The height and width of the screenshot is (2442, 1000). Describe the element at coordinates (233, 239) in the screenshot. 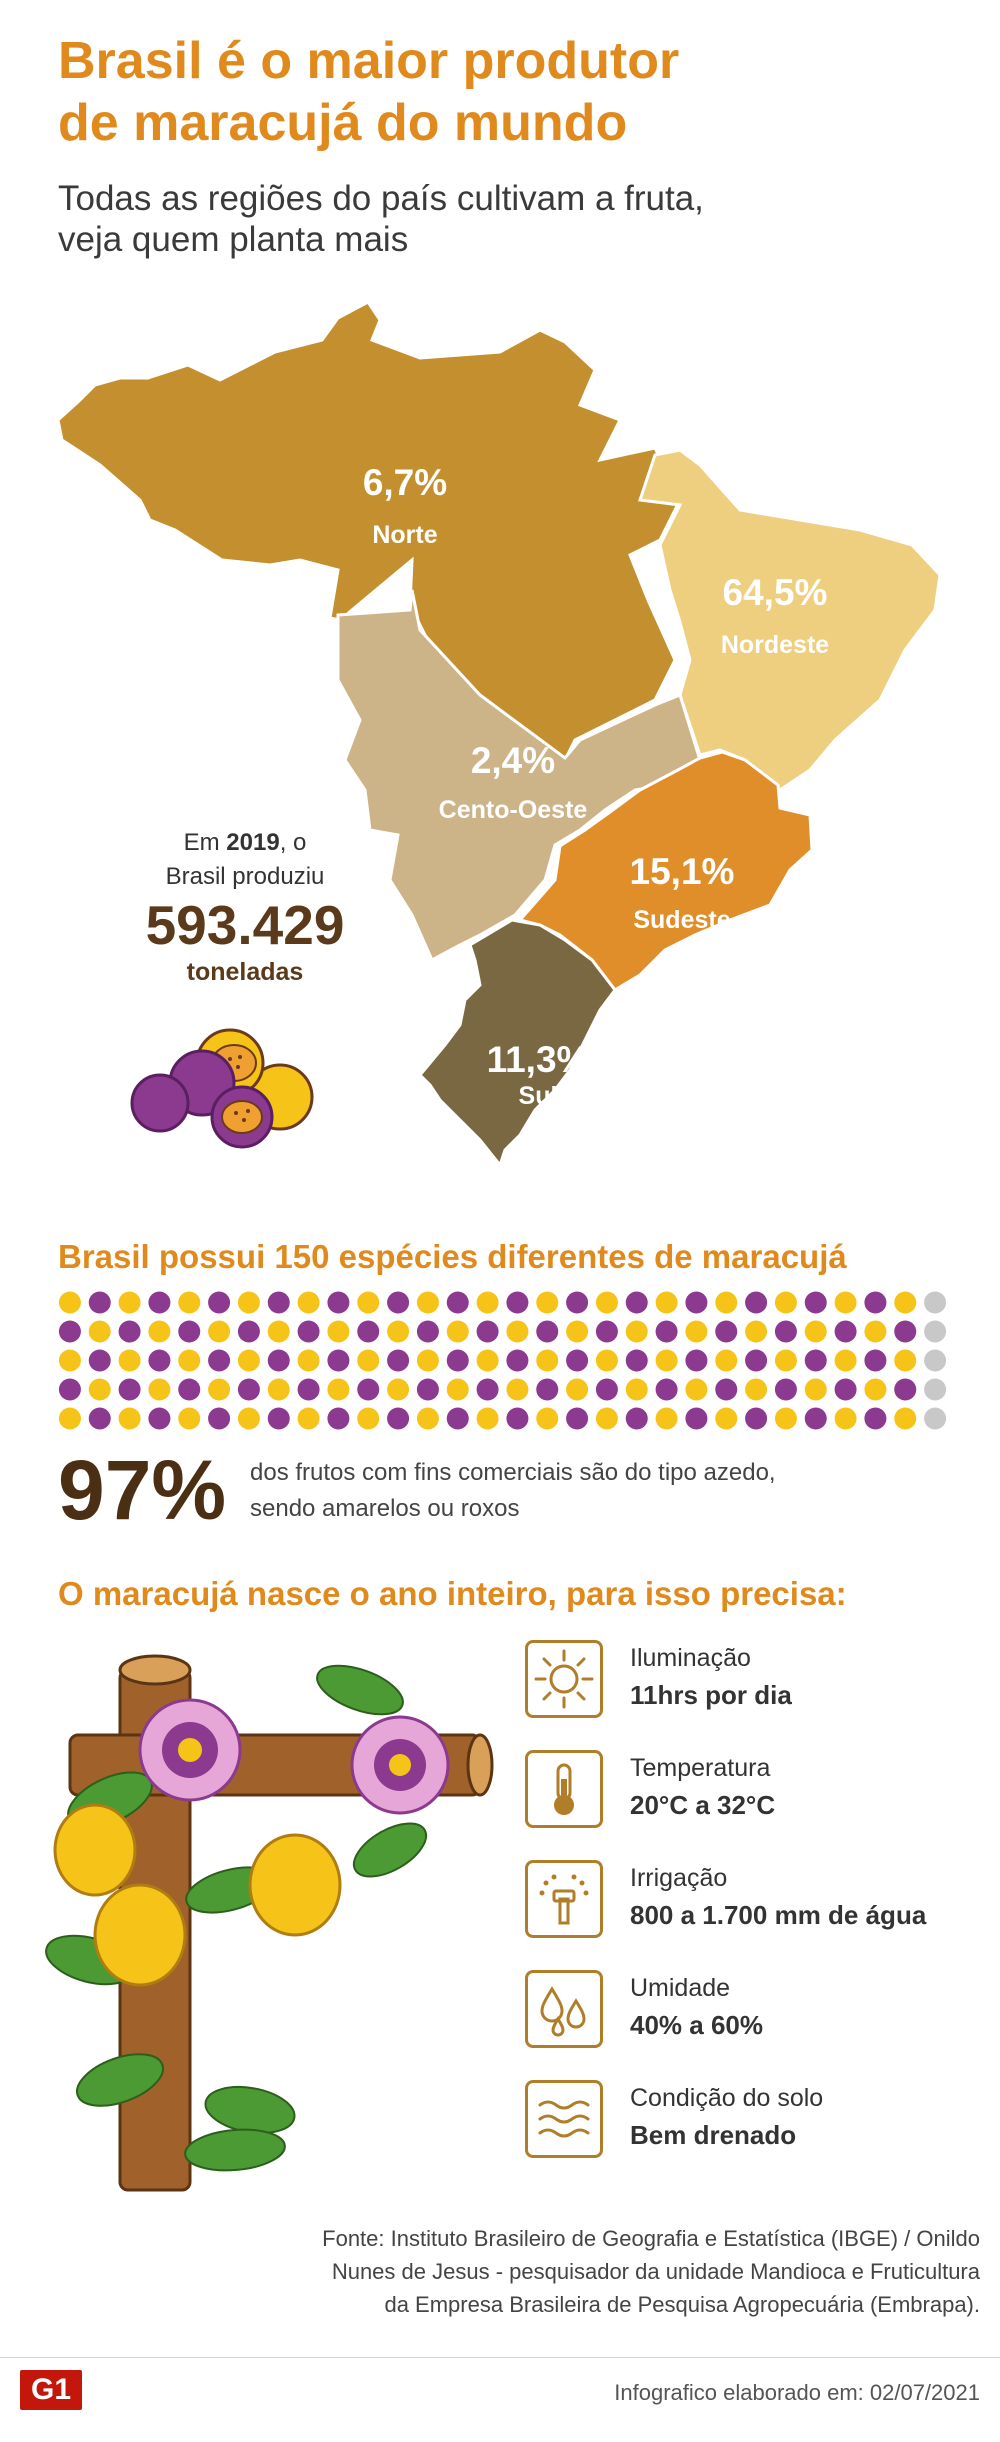

I see `subtitle-line-2: veja quem planta mais` at that location.